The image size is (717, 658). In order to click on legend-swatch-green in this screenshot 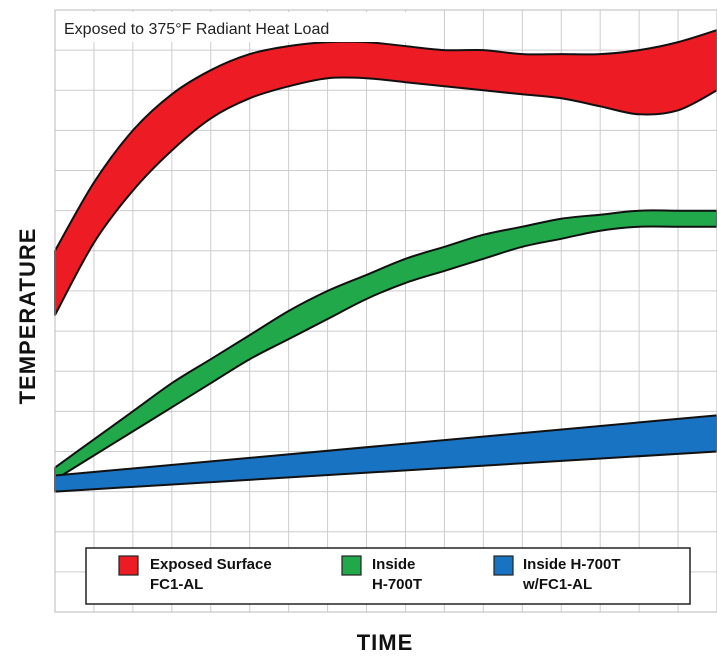, I will do `click(351, 565)`.